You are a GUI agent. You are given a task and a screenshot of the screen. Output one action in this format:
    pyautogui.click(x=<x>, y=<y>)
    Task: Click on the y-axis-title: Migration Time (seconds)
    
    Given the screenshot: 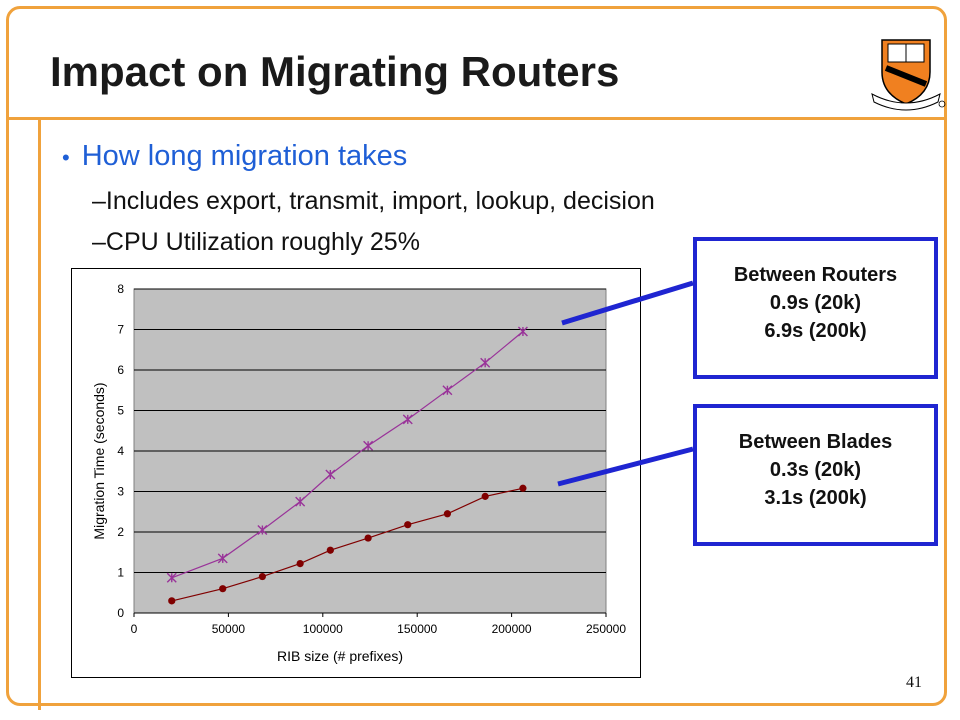 What is the action you would take?
    pyautogui.click(x=99, y=460)
    